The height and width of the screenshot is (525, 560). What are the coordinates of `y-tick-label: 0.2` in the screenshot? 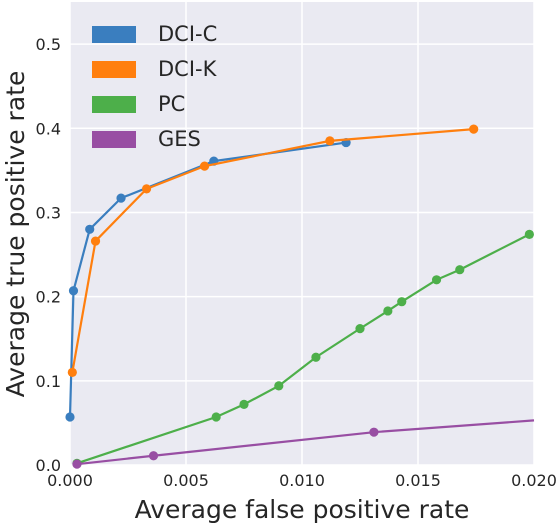 It's located at (48, 297).